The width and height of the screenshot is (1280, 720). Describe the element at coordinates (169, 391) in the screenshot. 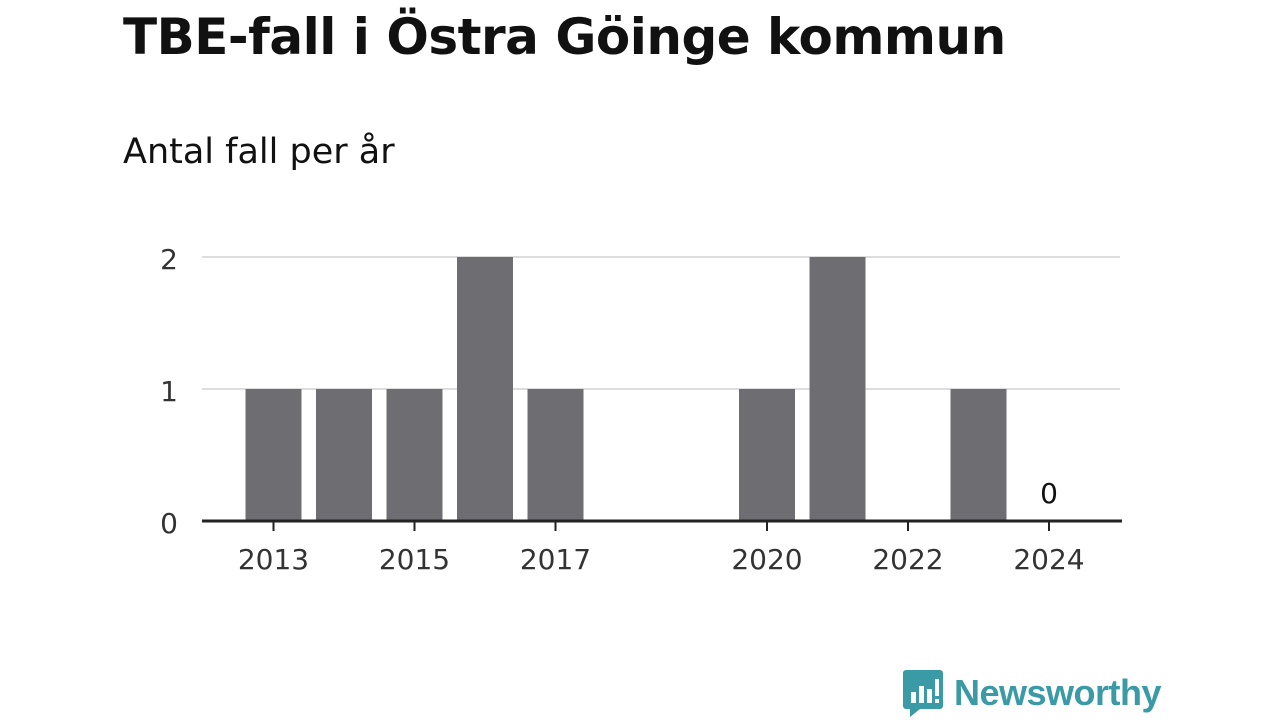

I see `y-tick-label: 1` at that location.